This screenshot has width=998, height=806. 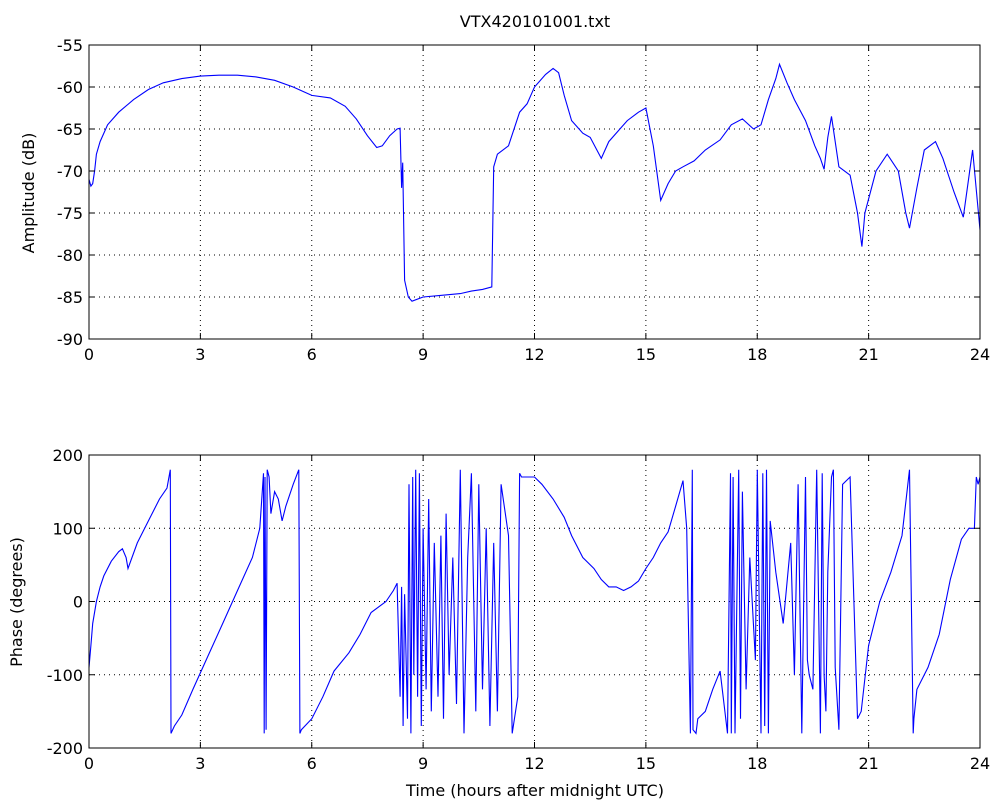 What do you see at coordinates (535, 21) in the screenshot?
I see `chart-title: VTX420101001.txt` at bounding box center [535, 21].